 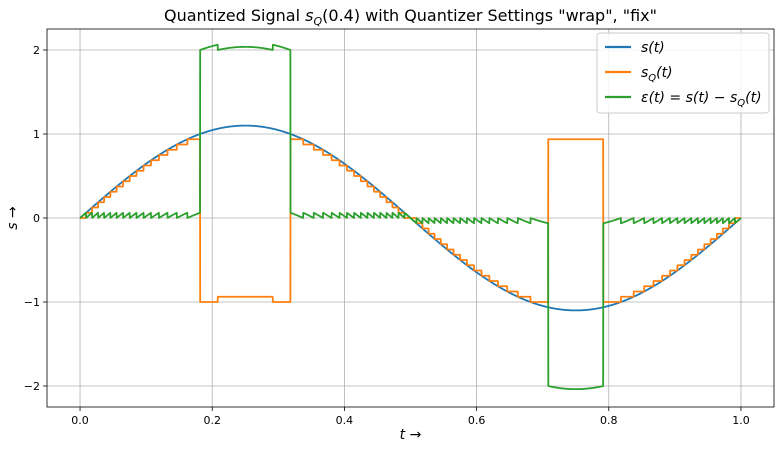 I want to click on legend-entry-label: sQ(t), so click(x=657, y=74).